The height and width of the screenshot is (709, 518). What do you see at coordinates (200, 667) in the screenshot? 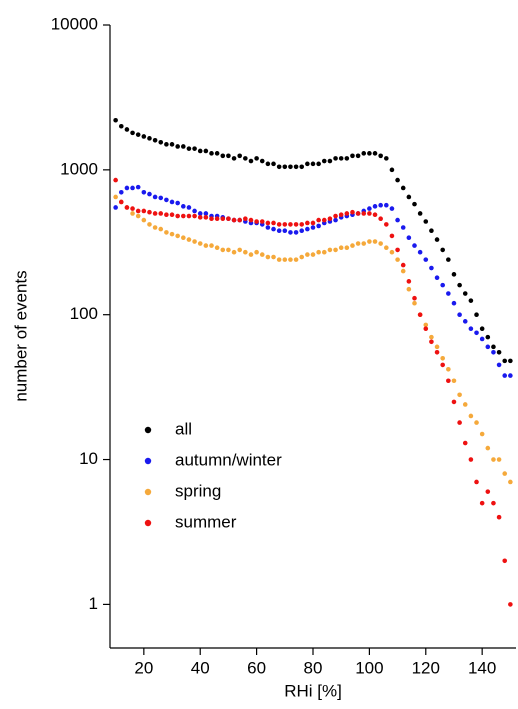
I see `x-tick-label: 40` at bounding box center [200, 667].